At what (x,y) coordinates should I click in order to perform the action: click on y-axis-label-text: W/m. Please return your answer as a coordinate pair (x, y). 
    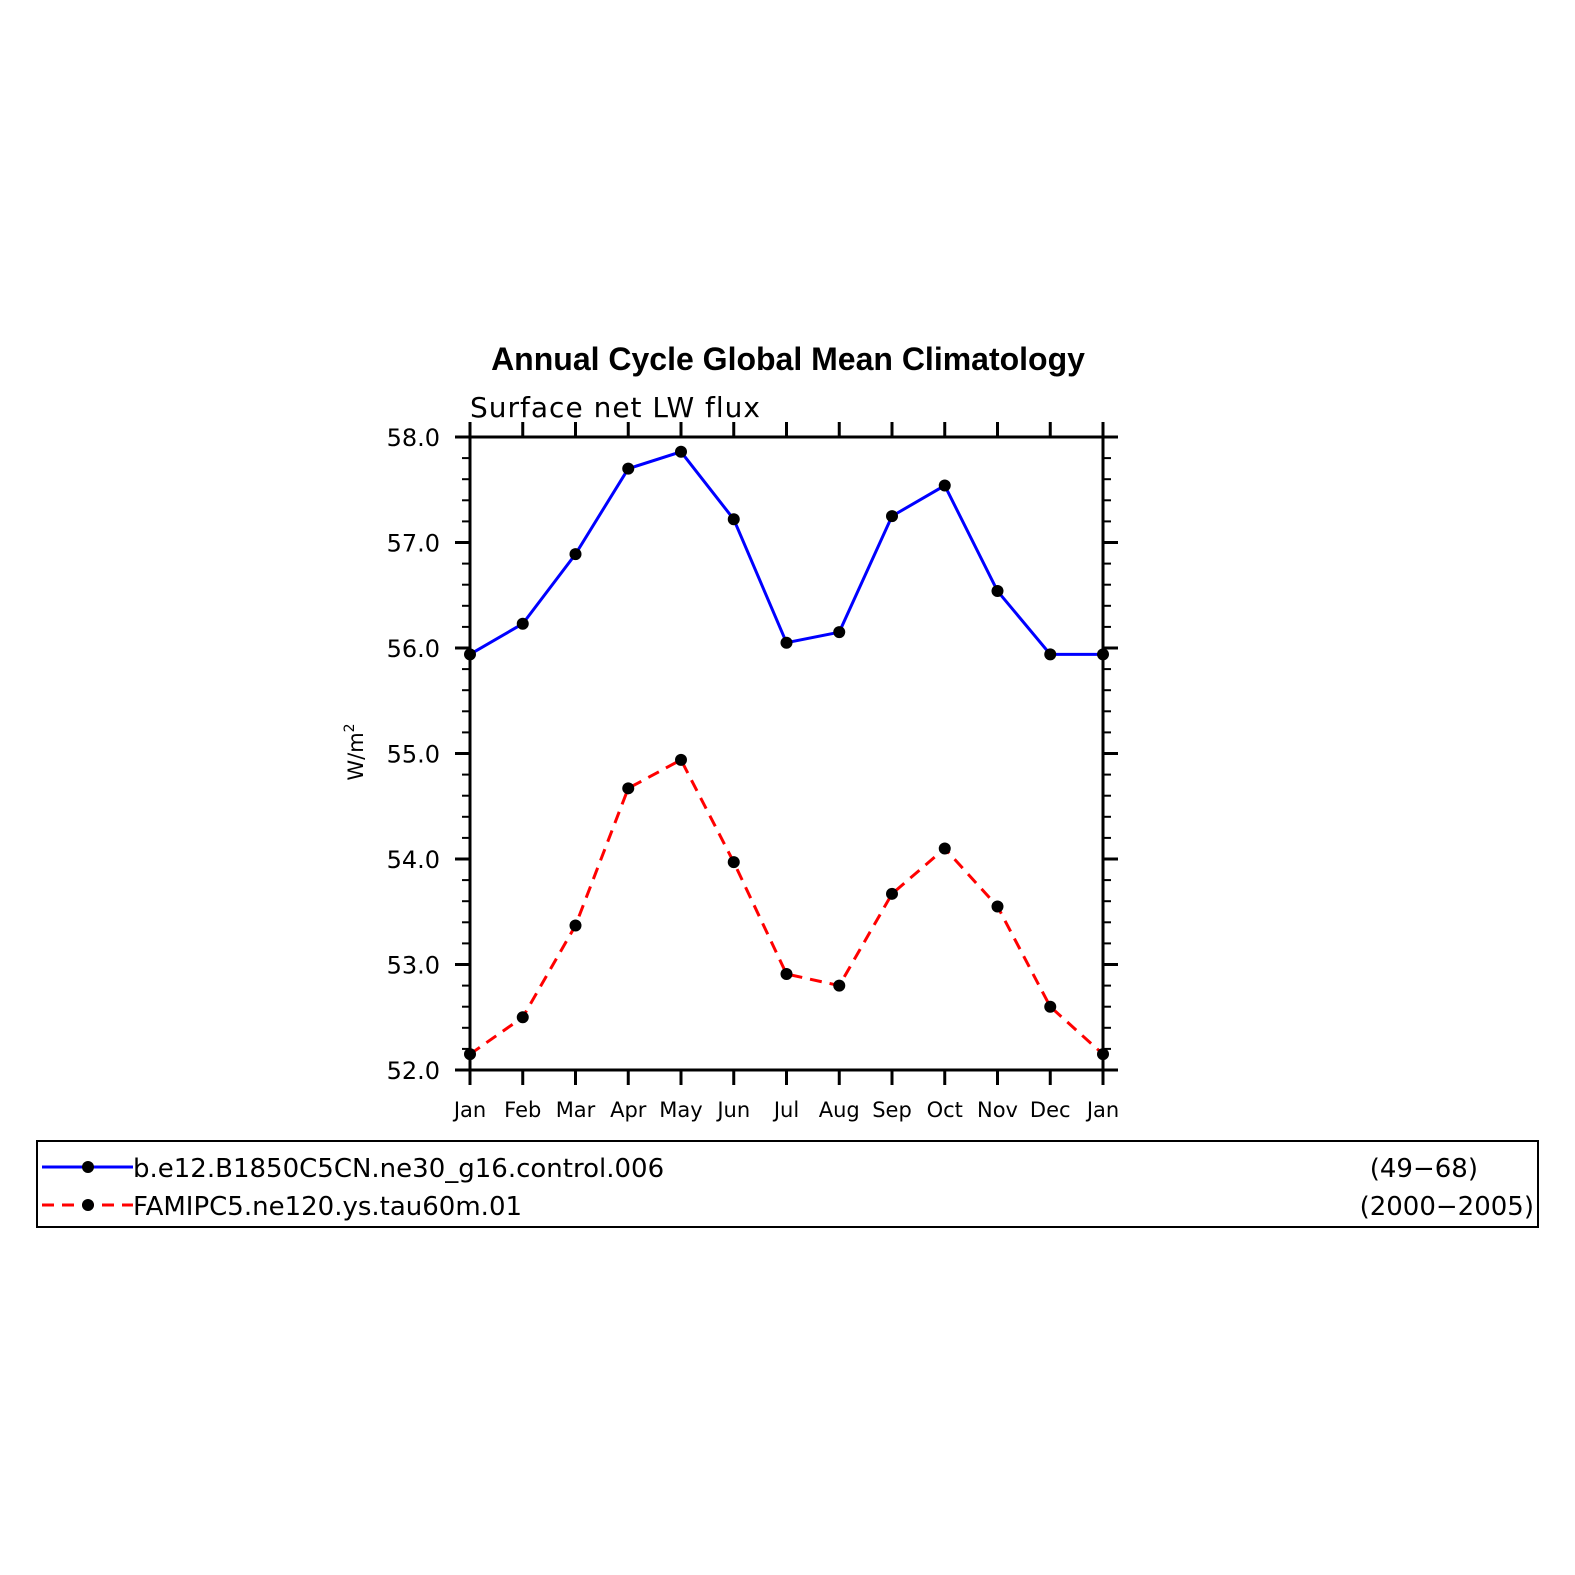
    Looking at the image, I should click on (356, 756).